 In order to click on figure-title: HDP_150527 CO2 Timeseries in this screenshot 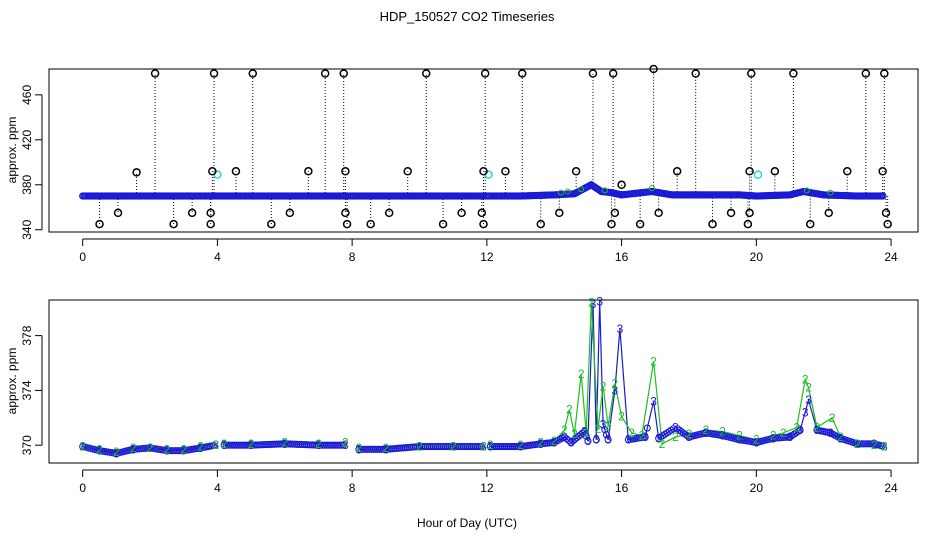, I will do `click(467, 16)`.